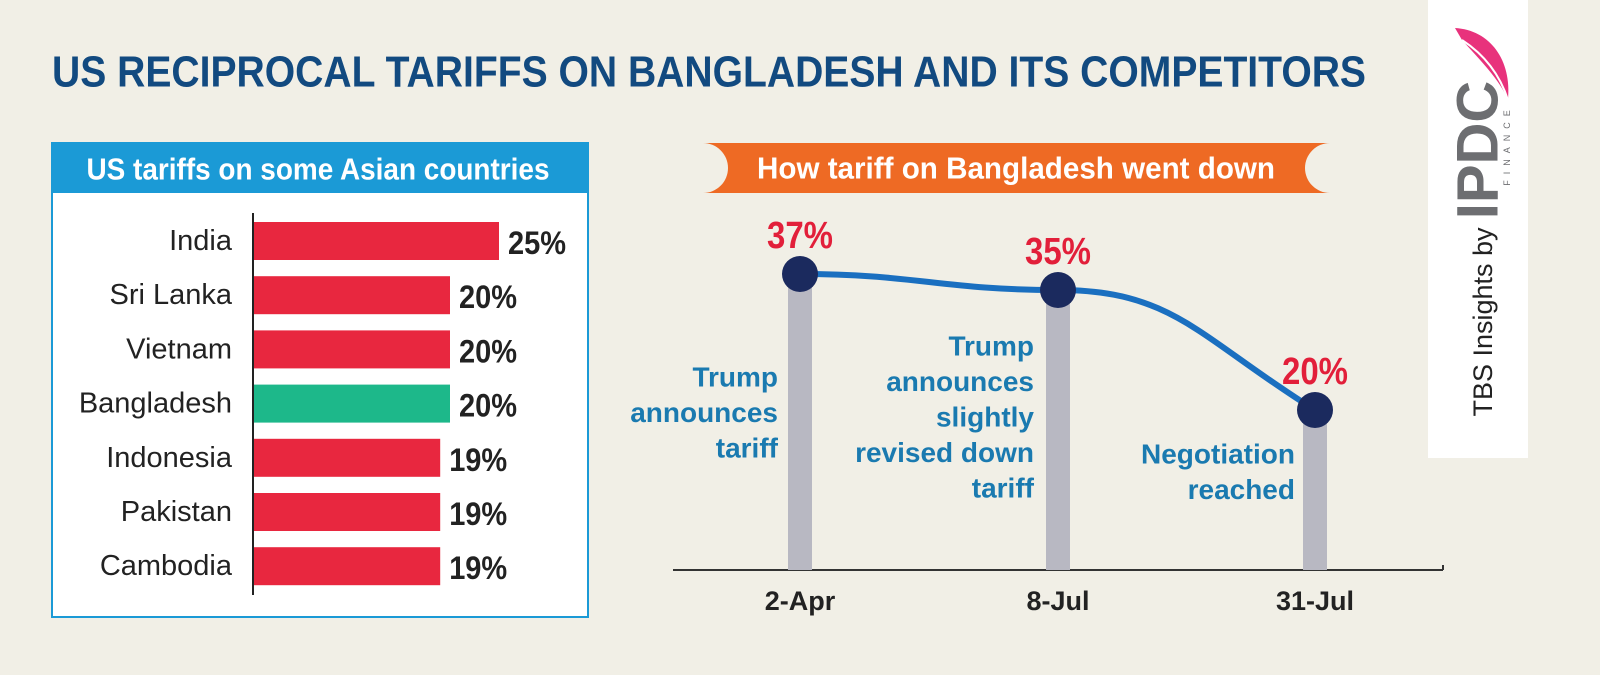  I want to click on category-label: Indonesia, so click(169, 458).